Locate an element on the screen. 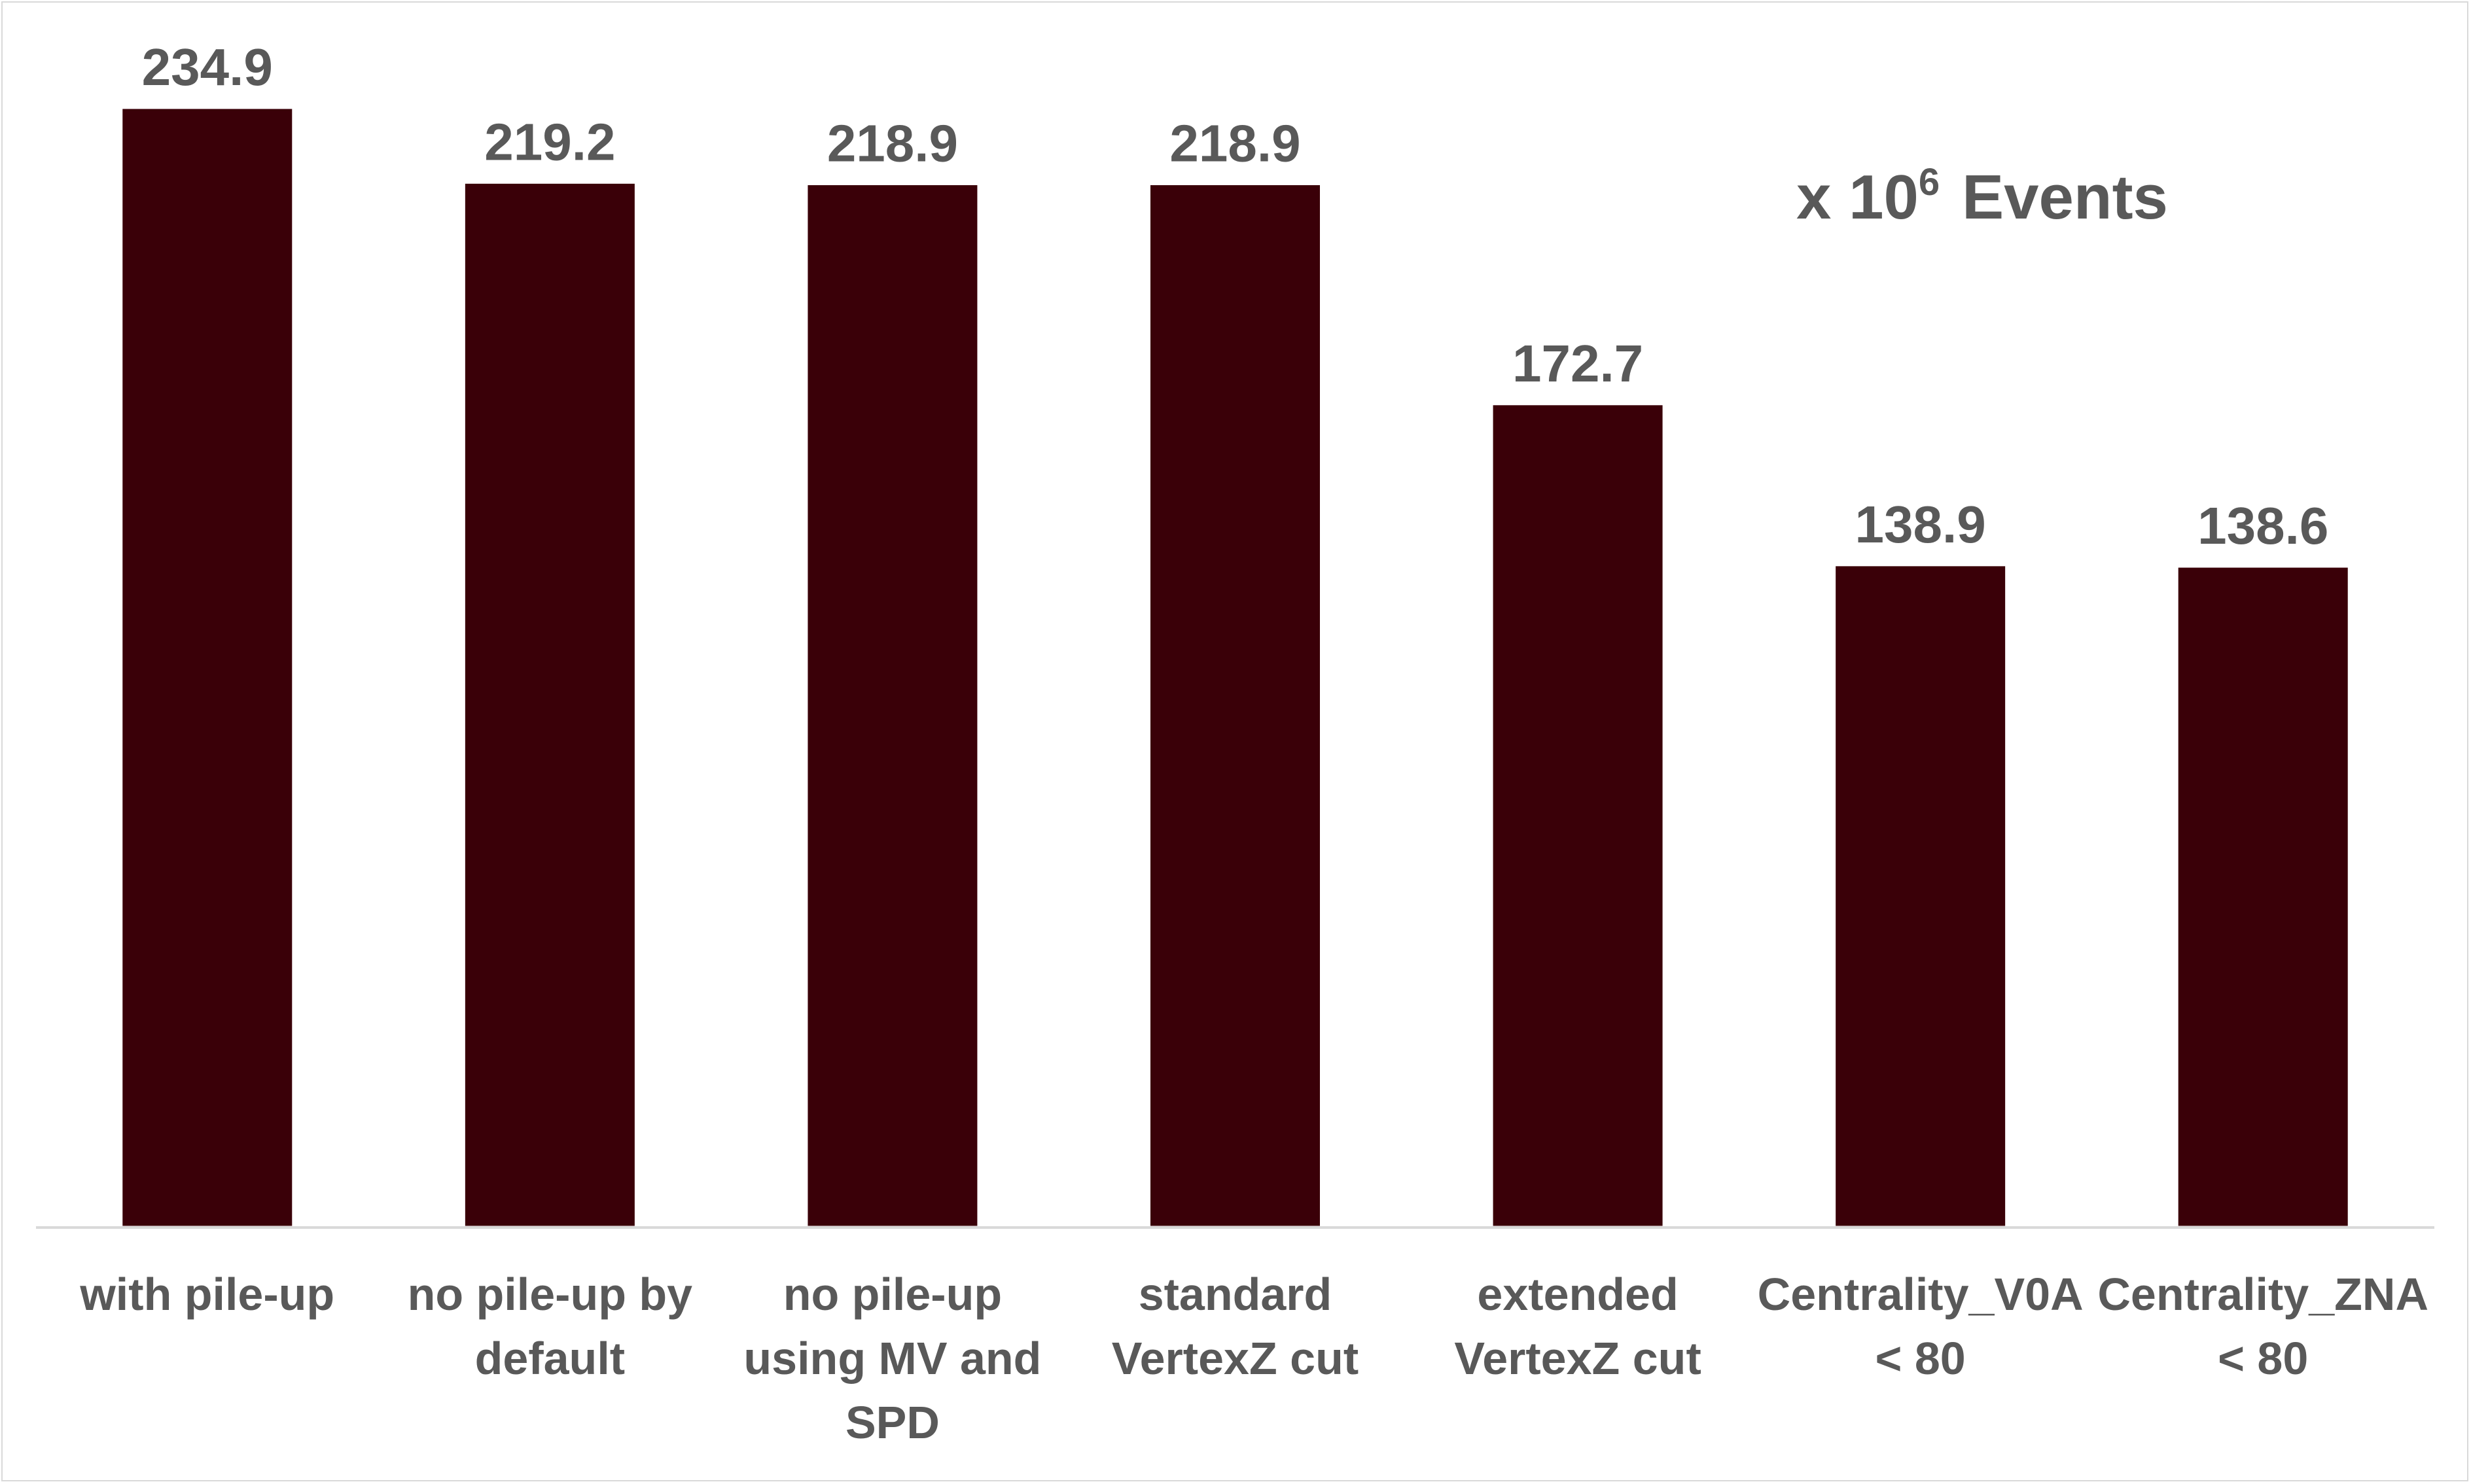  value-label-7: 138.6 is located at coordinates (2263, 526).